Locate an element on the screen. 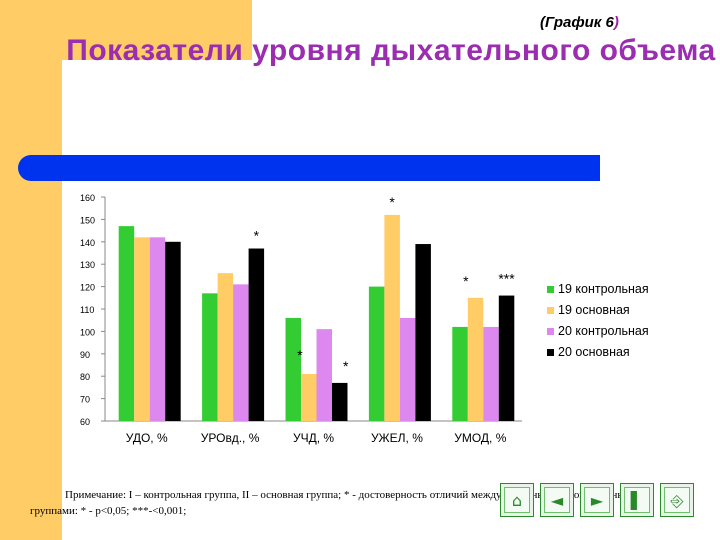  caption-paren: ) is located at coordinates (616, 22).